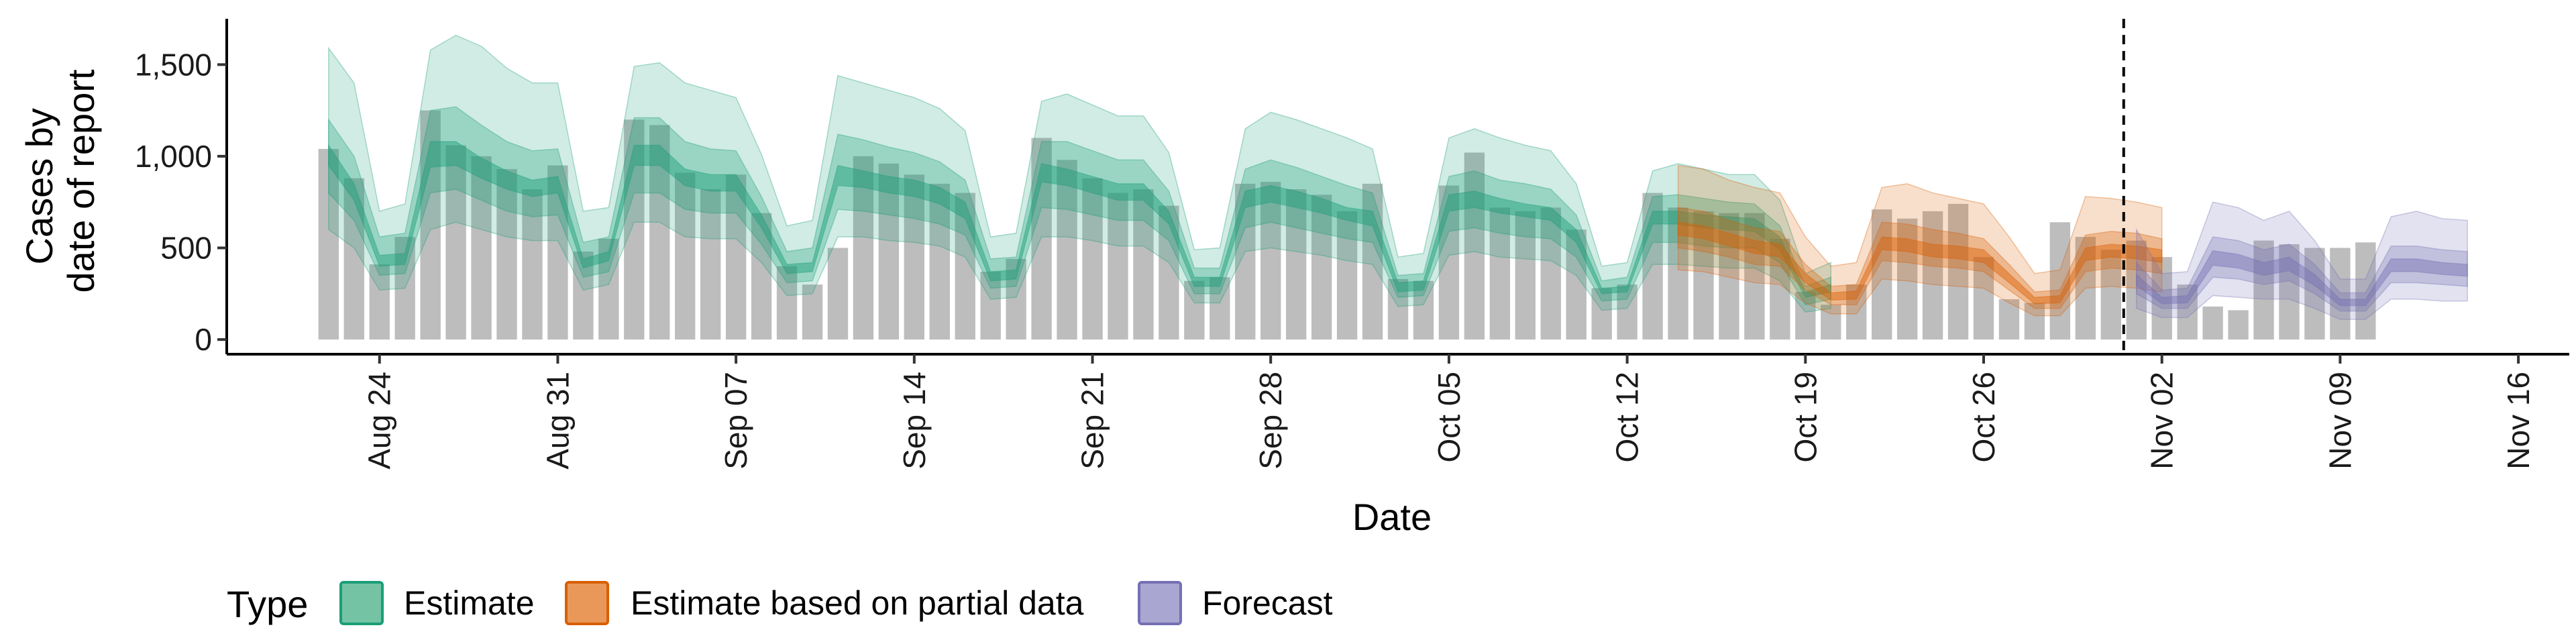 This screenshot has width=2576, height=644. What do you see at coordinates (914, 421) in the screenshot?
I see `x-tick-label: Sep 14` at bounding box center [914, 421].